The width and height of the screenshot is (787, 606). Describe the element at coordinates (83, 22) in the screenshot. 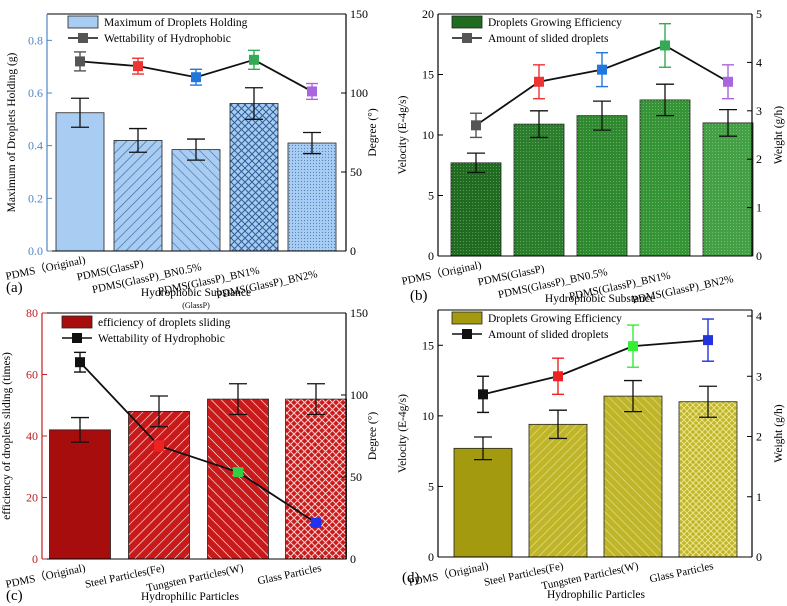

I see `legend-swatch-bar-a` at that location.